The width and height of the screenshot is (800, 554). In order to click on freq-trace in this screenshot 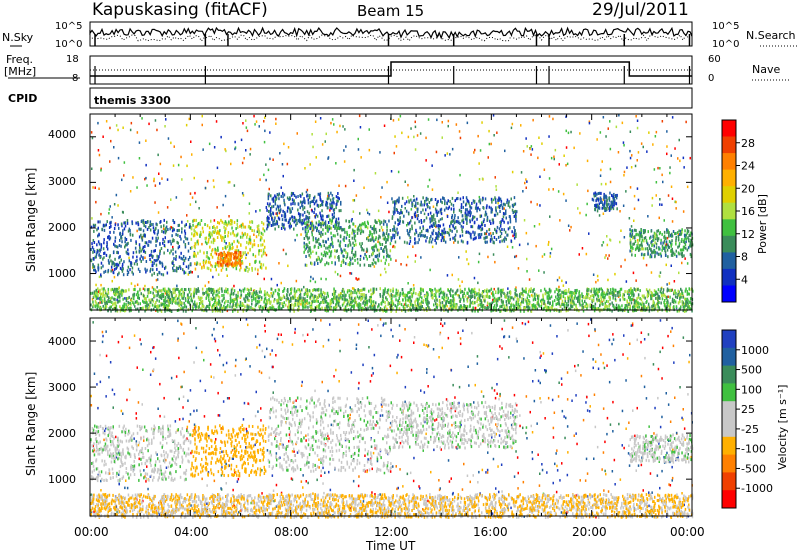, I will do `click(391, 69)`.